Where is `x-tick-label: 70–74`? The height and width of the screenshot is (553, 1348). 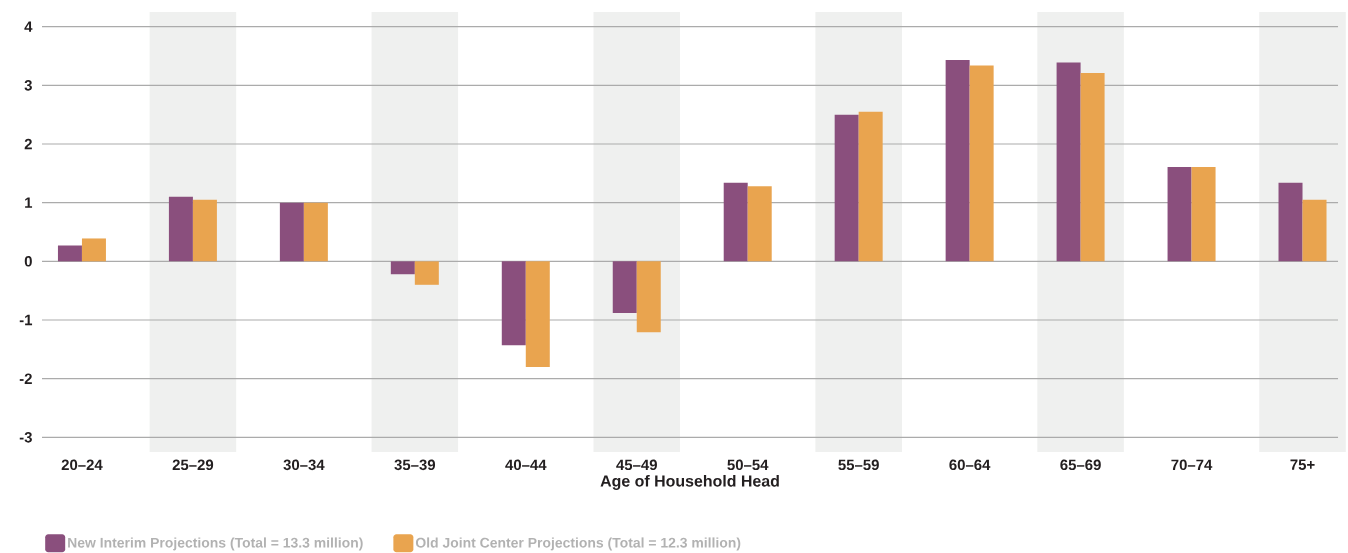
x-tick-label: 70–74 is located at coordinates (1192, 465).